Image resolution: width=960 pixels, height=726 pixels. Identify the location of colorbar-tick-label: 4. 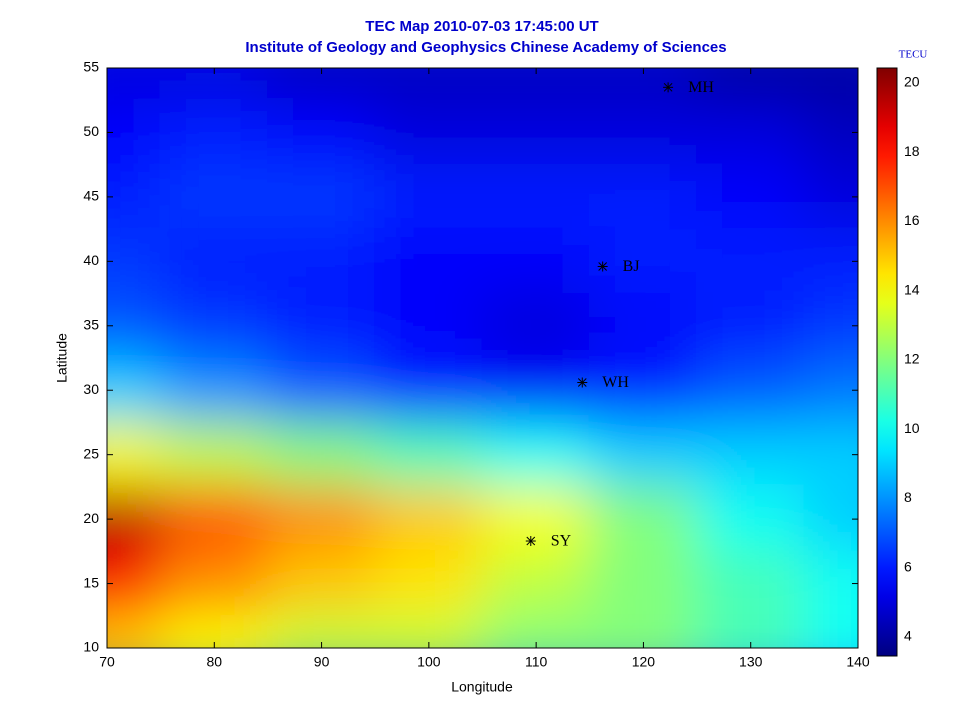
(908, 636).